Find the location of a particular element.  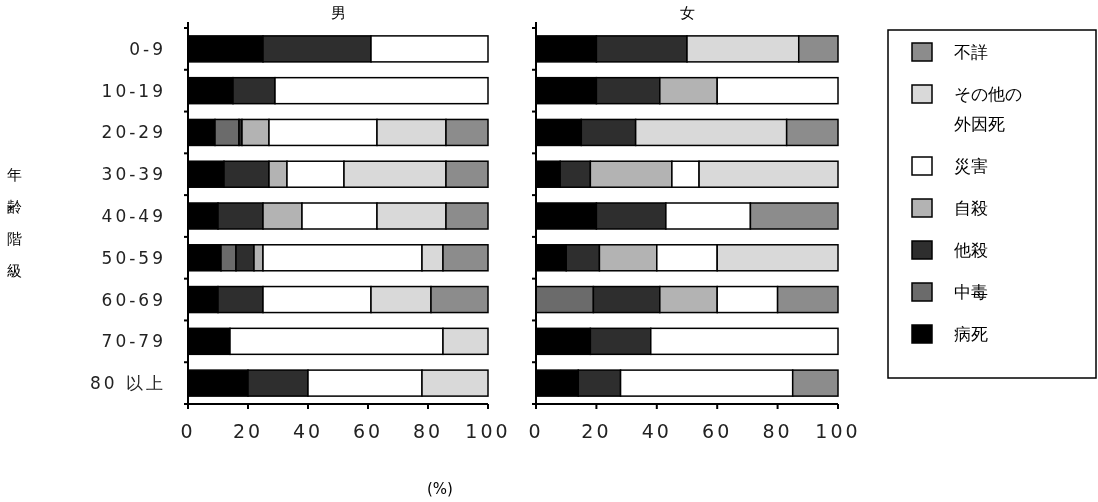

y-axis-title: 年齢階級 is located at coordinates (14, 223).